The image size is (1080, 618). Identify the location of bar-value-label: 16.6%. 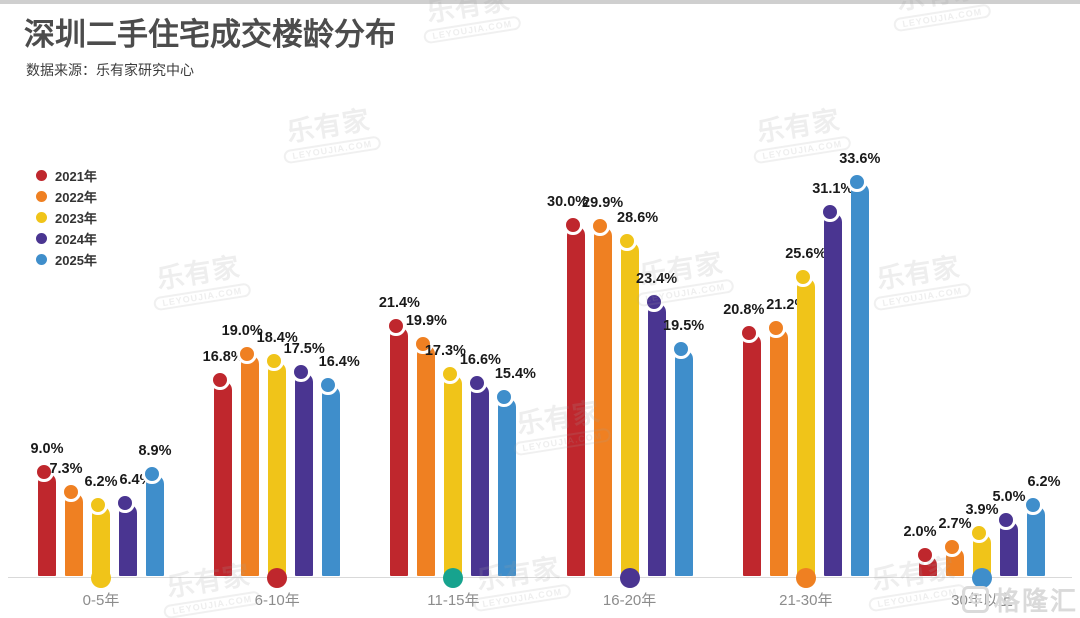
(480, 359).